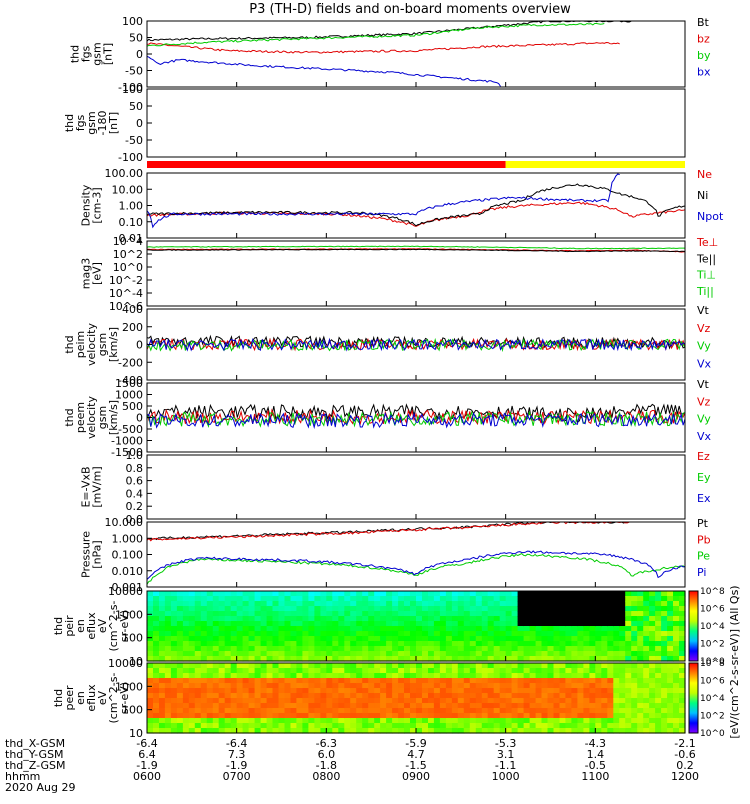  Describe the element at coordinates (712, 699) in the screenshot. I see `colorbar-tick-label: 10^4` at that location.